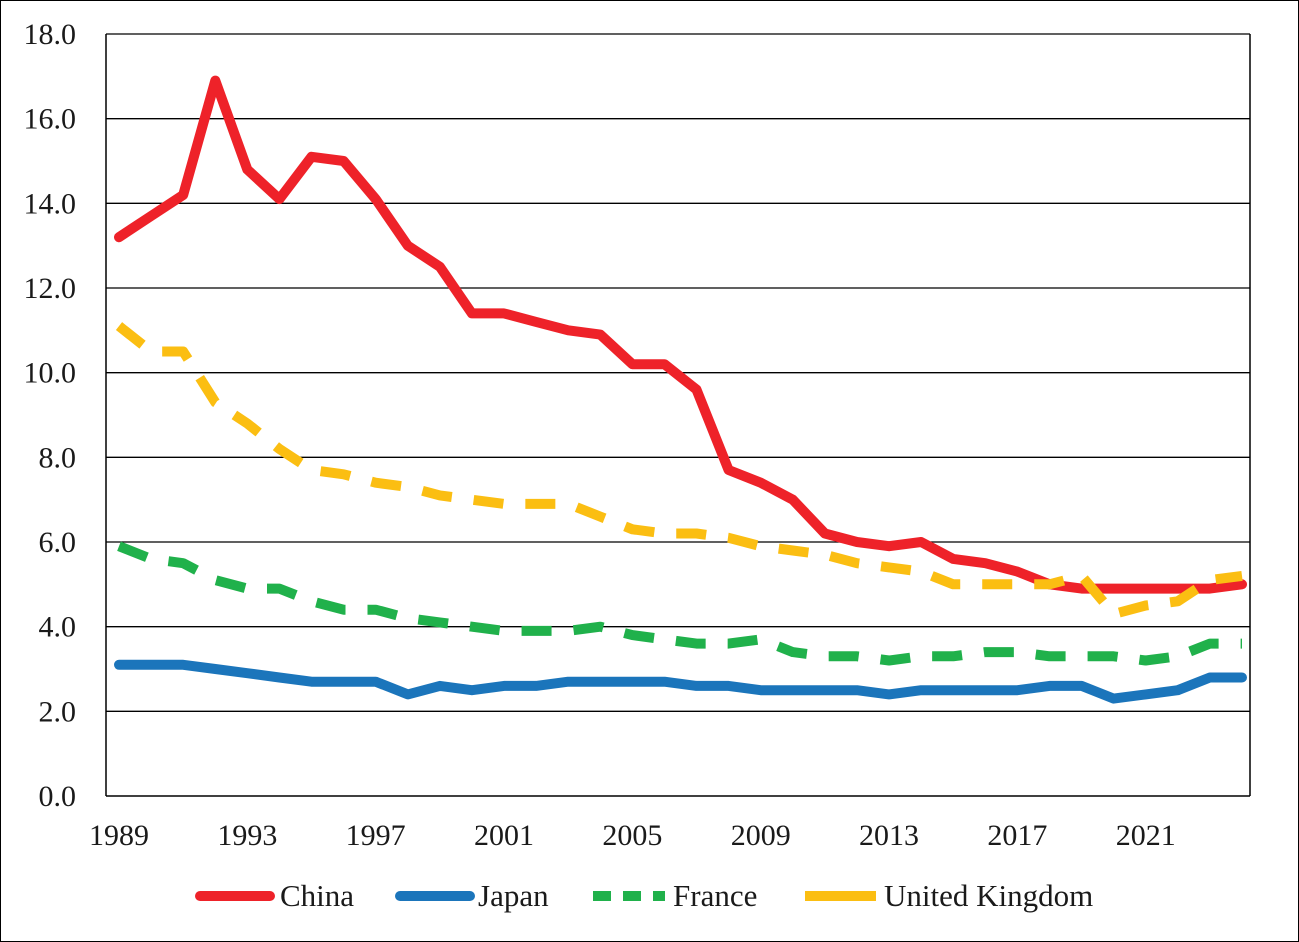 This screenshot has width=1299, height=942. Describe the element at coordinates (504, 835) in the screenshot. I see `x-tick-label: 2001` at that location.